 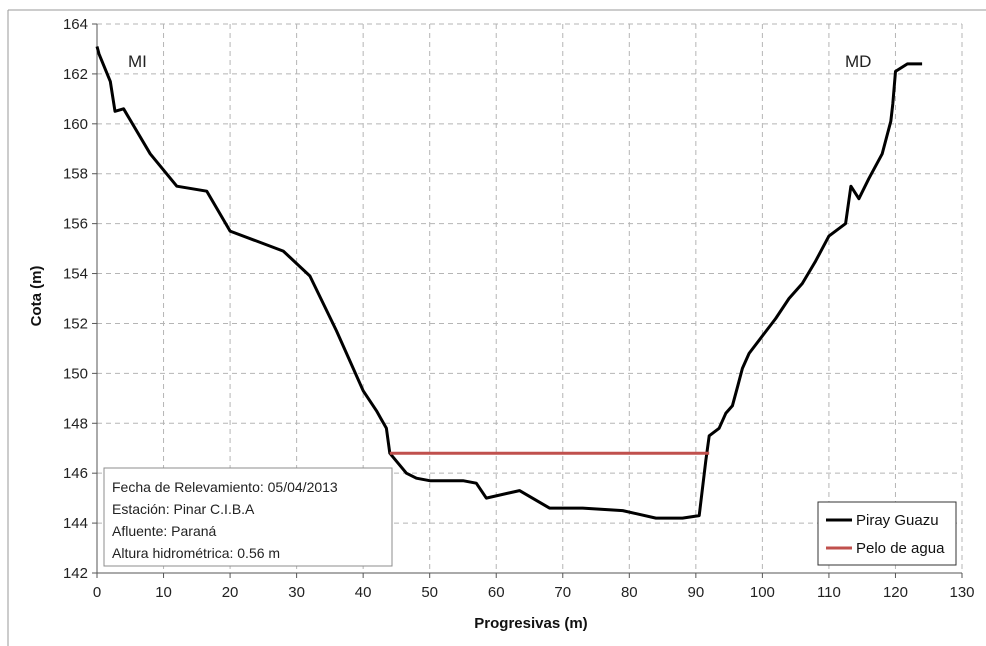 What do you see at coordinates (164, 531) in the screenshot?
I see `info-afluente: Afluente: Paraná` at bounding box center [164, 531].